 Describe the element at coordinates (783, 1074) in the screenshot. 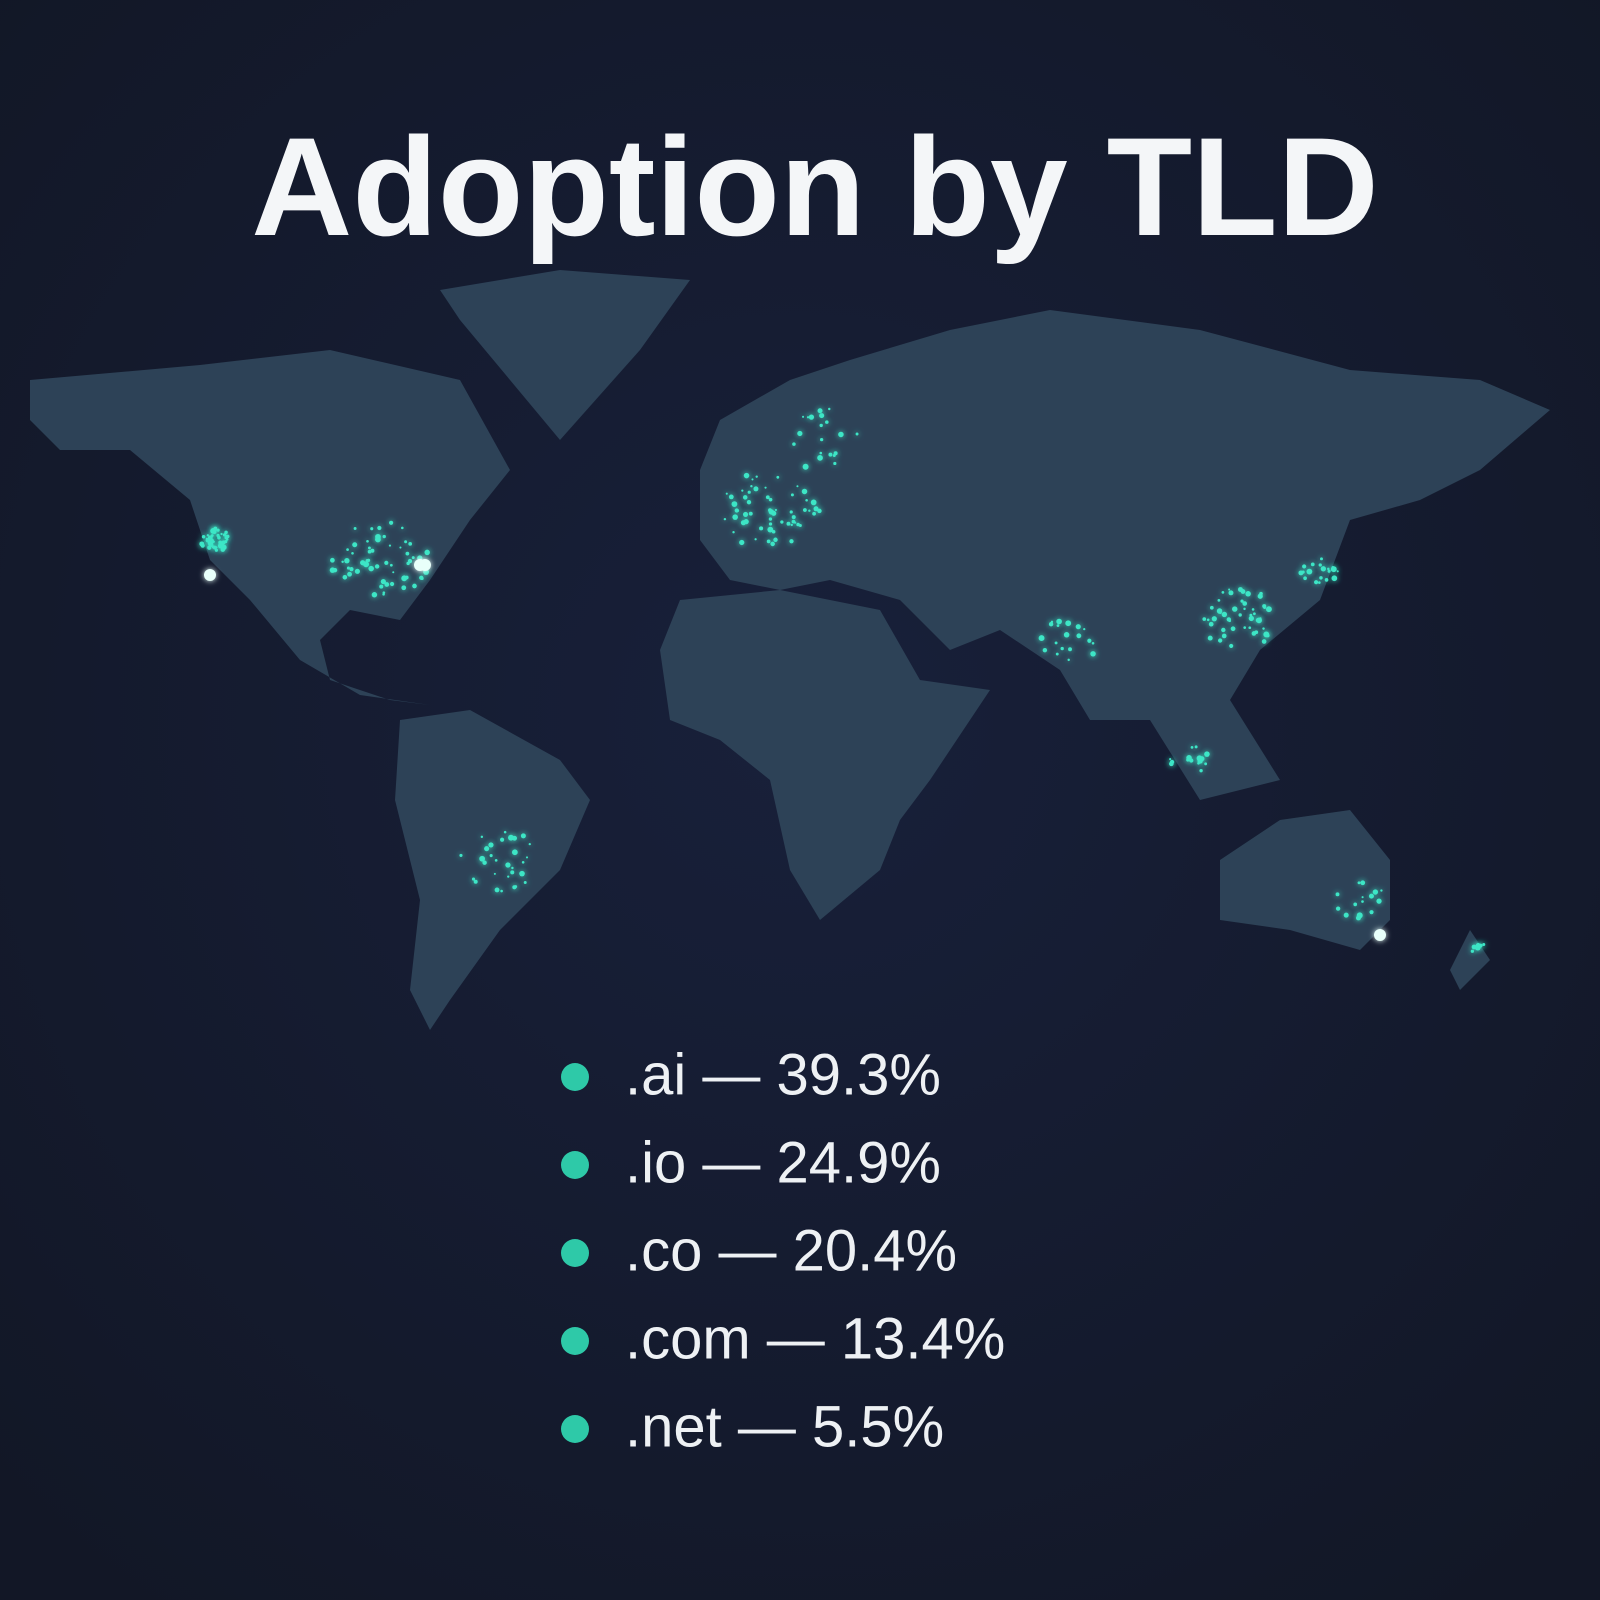

I see `legend-item: .ai — 39.3%` at that location.